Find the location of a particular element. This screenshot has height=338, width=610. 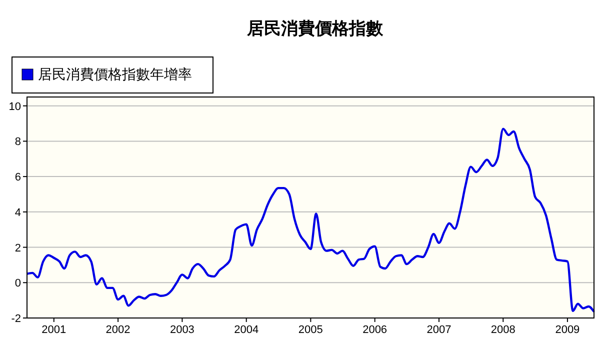

y-tick-label: 4 is located at coordinates (17, 212).